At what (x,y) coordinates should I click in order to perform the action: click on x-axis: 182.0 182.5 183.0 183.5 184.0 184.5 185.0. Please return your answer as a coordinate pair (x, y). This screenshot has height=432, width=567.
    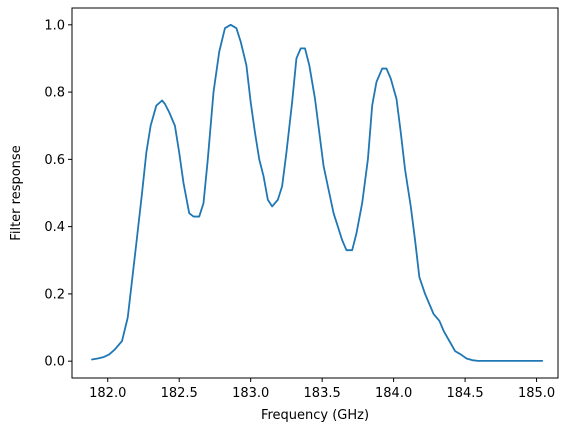
    Looking at the image, I should click on (322, 389).